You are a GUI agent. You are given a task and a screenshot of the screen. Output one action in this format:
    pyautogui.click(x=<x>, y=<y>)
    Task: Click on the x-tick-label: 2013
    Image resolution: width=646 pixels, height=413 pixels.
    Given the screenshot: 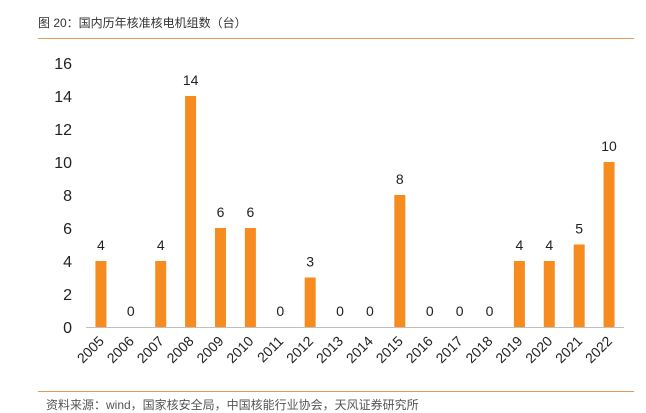 What is the action you would take?
    pyautogui.click(x=329, y=349)
    